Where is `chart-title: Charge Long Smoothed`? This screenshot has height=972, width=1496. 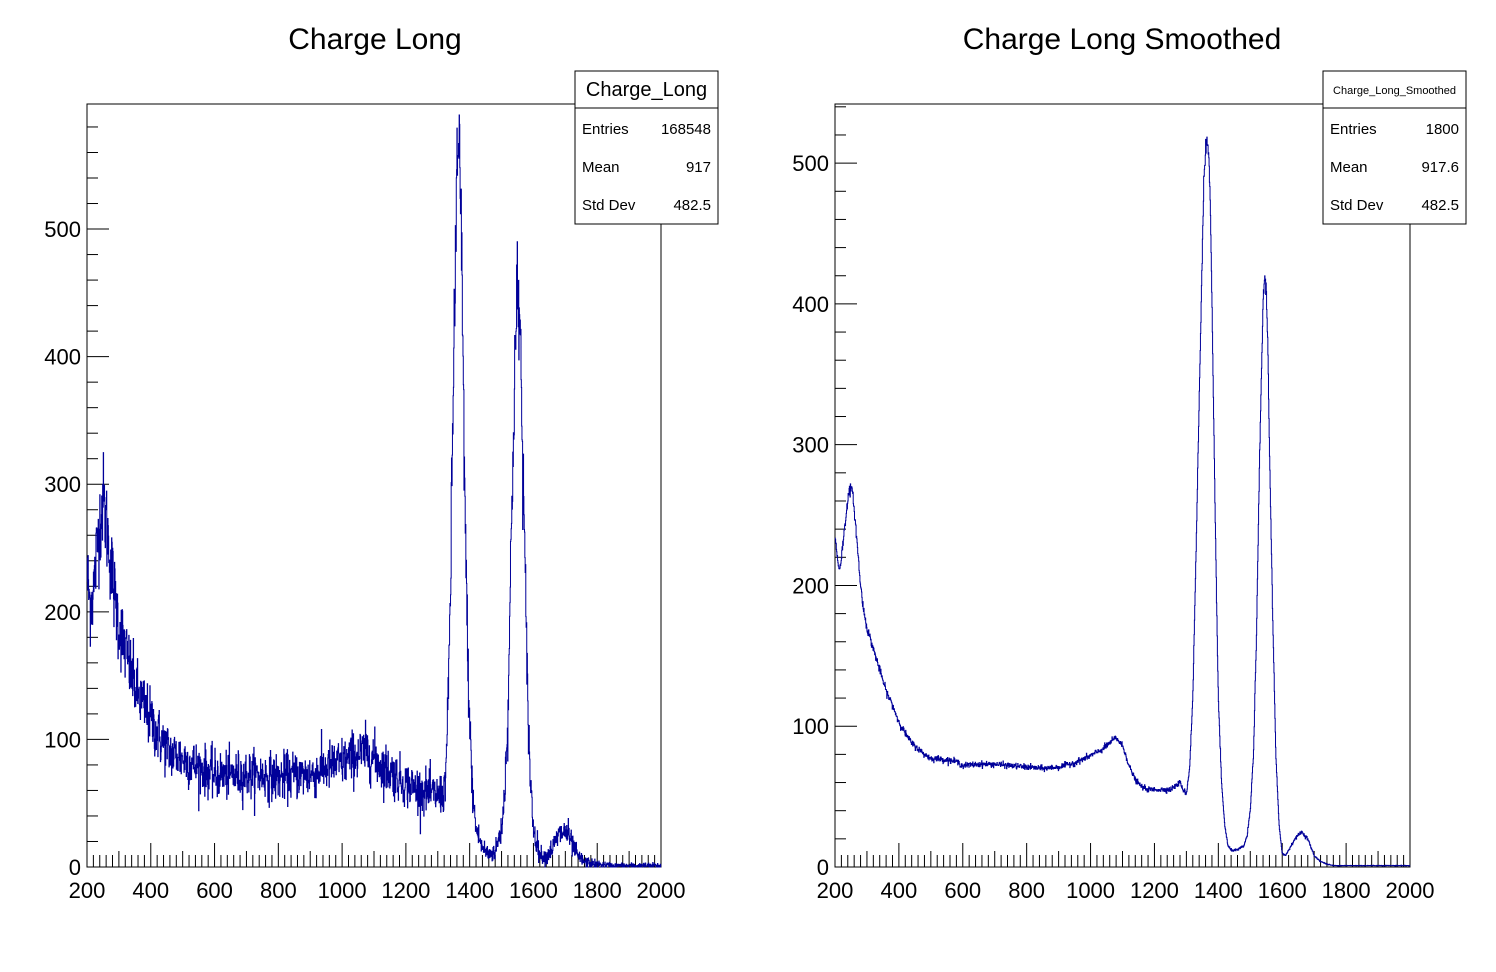 chart-title: Charge Long Smoothed is located at coordinates (1122, 39).